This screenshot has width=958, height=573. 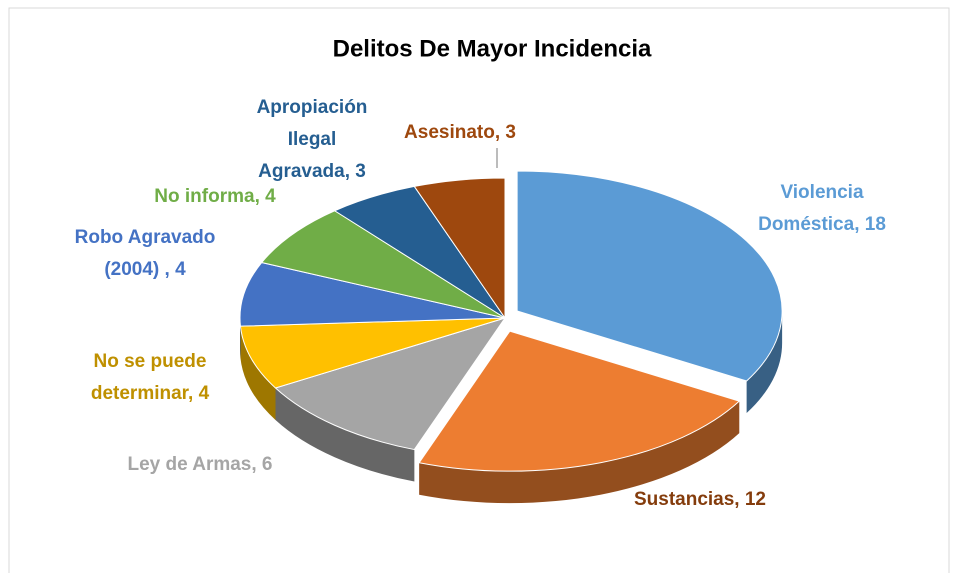 What do you see at coordinates (145, 253) in the screenshot?
I see `data-label: Robo Agravado (2004) , 4` at bounding box center [145, 253].